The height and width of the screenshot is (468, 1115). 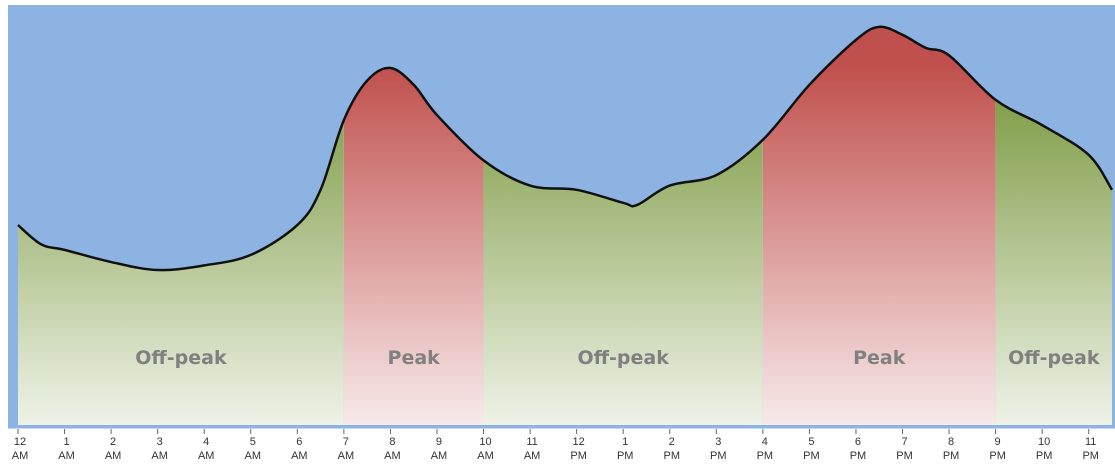 I want to click on x-tick-label: 6 PM, so click(x=858, y=449).